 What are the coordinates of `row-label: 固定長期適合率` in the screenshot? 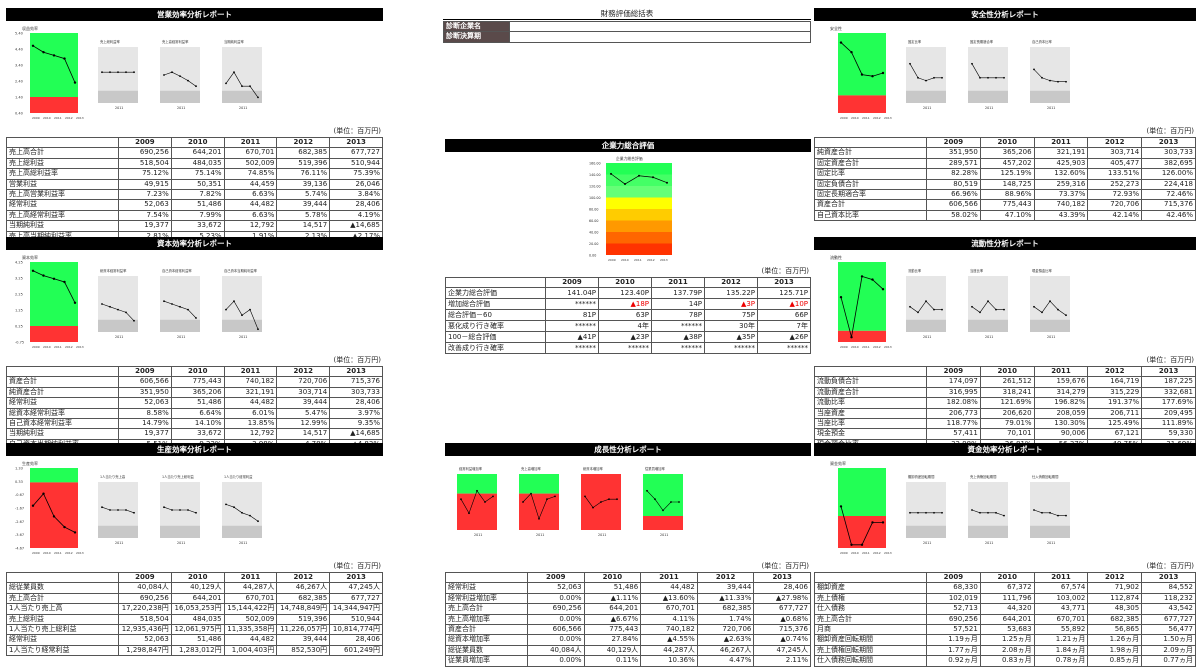 It's located at (870, 195).